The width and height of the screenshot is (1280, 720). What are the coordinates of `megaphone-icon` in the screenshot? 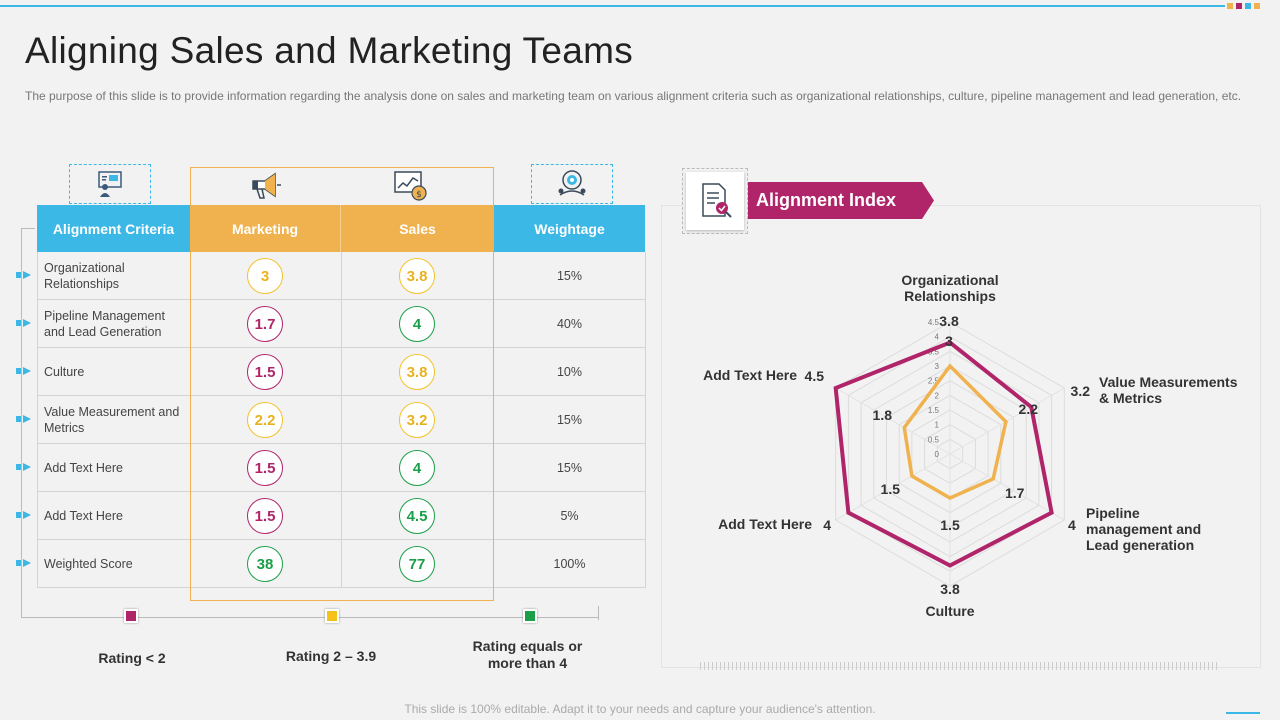 It's located at (264, 186).